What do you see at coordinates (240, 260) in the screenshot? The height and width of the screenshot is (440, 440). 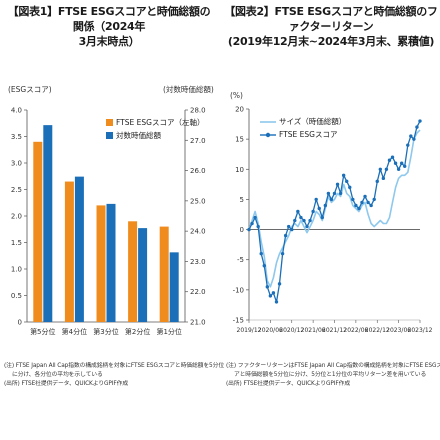 I see `chart2-y-tick-label: -5` at bounding box center [240, 260].